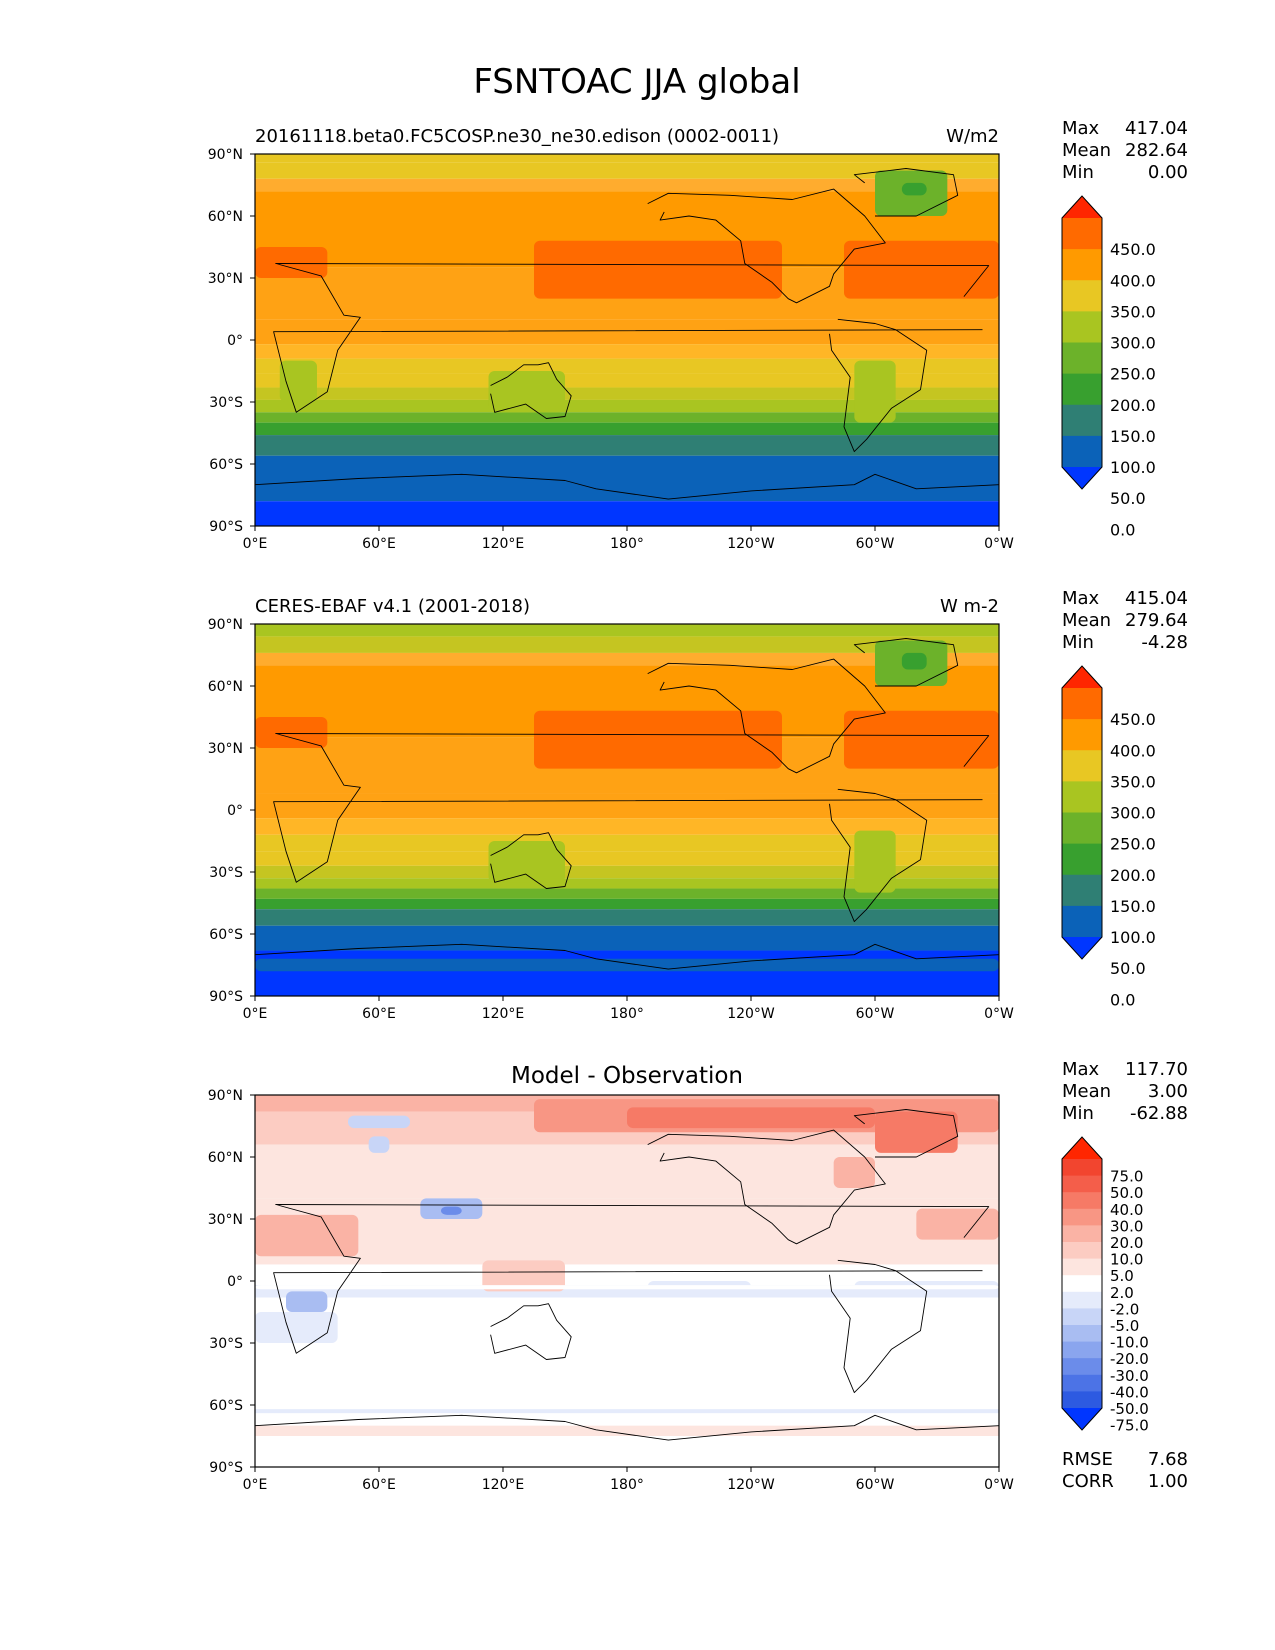  What do you see at coordinates (972, 136) in the screenshot?
I see `panel-units: W/m2` at bounding box center [972, 136].